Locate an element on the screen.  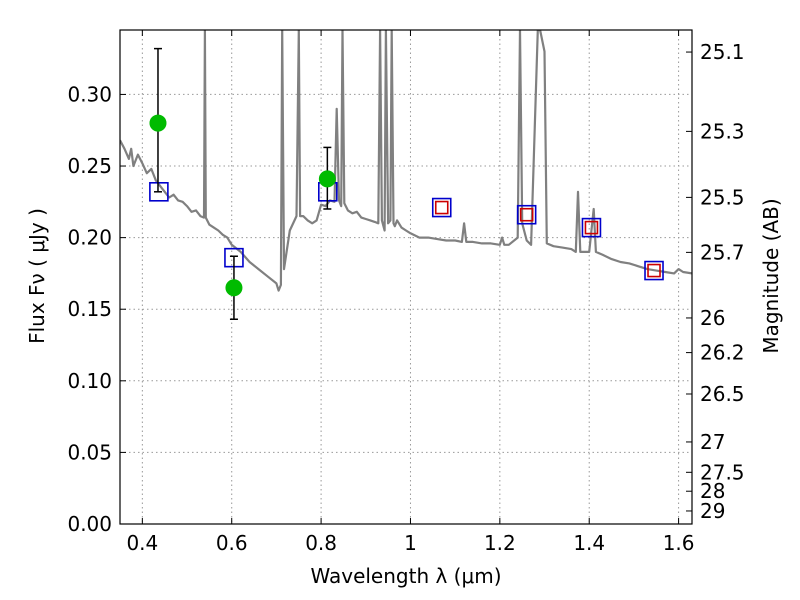
mag-tick-label: 25.3 is located at coordinates (722, 131).